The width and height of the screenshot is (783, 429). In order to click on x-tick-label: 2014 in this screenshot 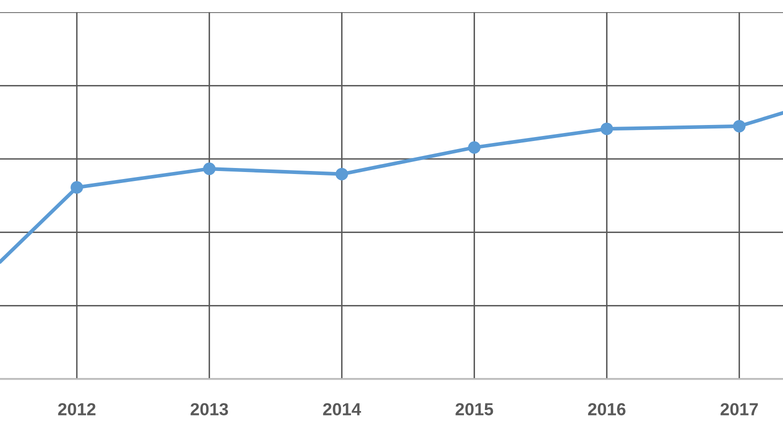, I will do `click(342, 409)`.